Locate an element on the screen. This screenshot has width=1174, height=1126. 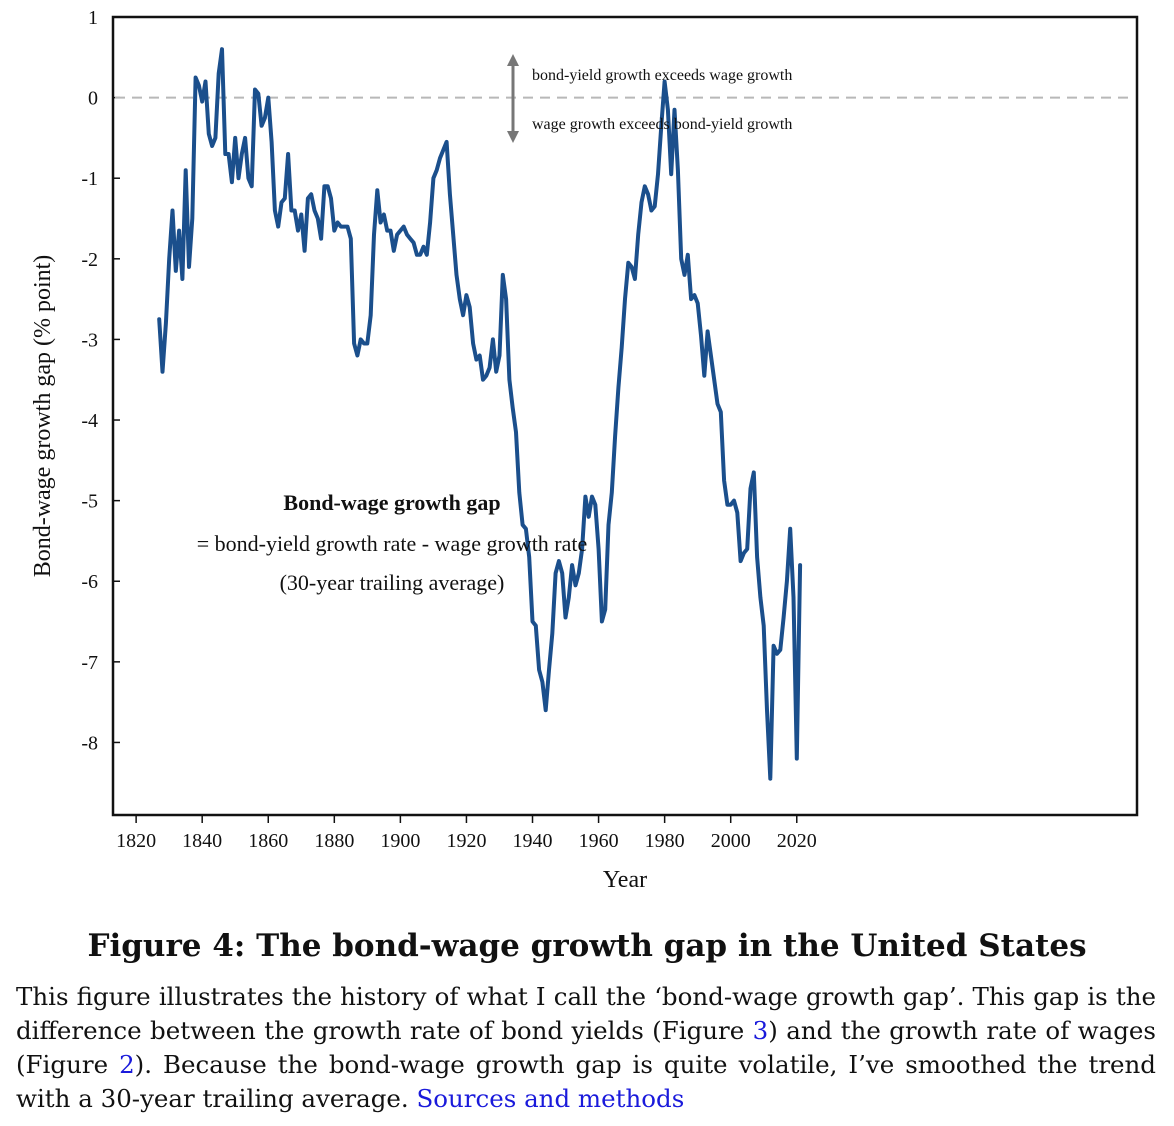
direction-arrow is located at coordinates (513, 98).